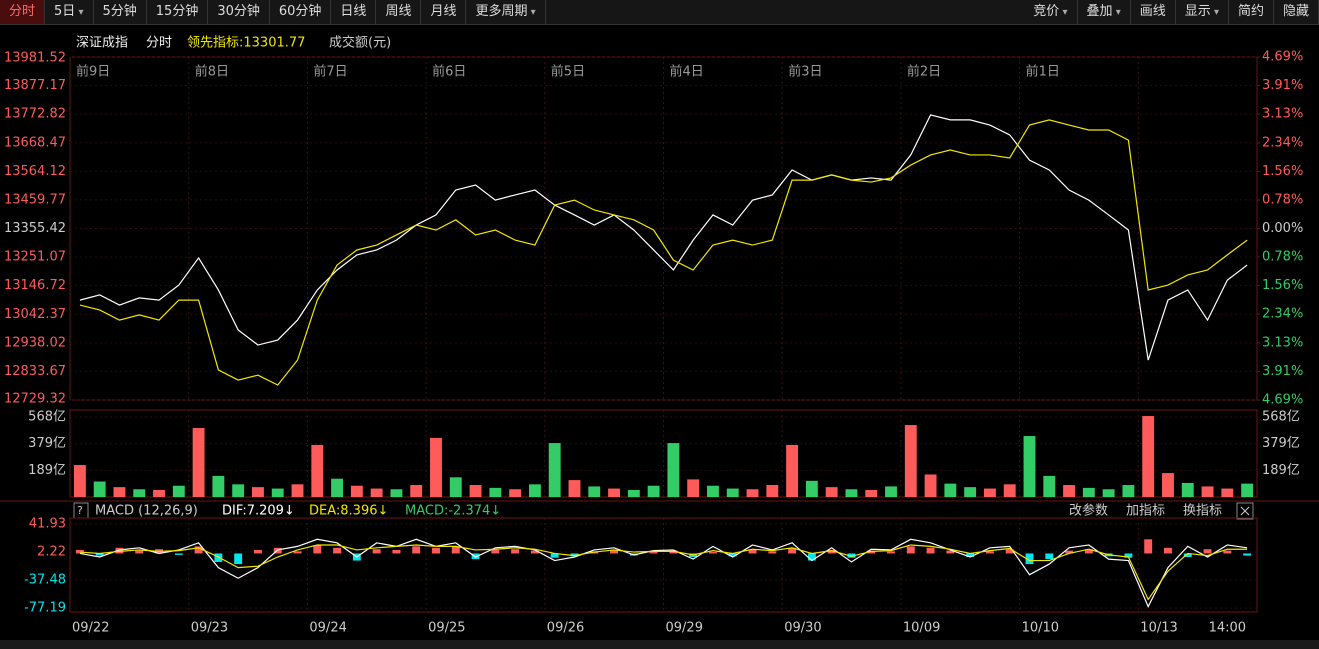  What do you see at coordinates (35, 257) in the screenshot?
I see `y-tick-label: 13251.07` at bounding box center [35, 257].